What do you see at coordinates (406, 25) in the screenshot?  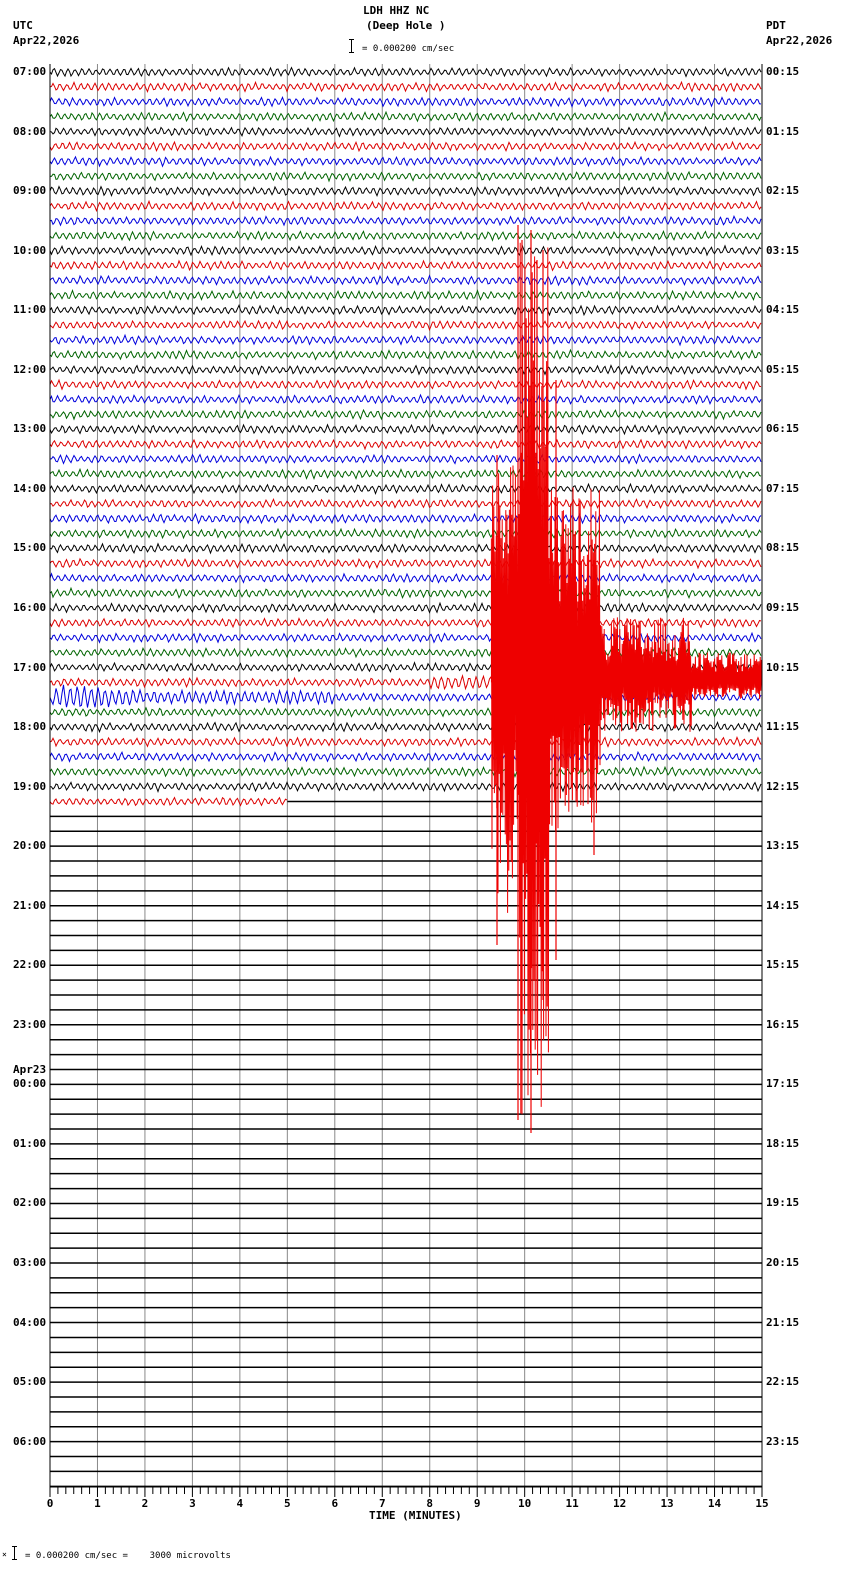 I see `station-subtitle: (Deep Hole )` at bounding box center [406, 25].